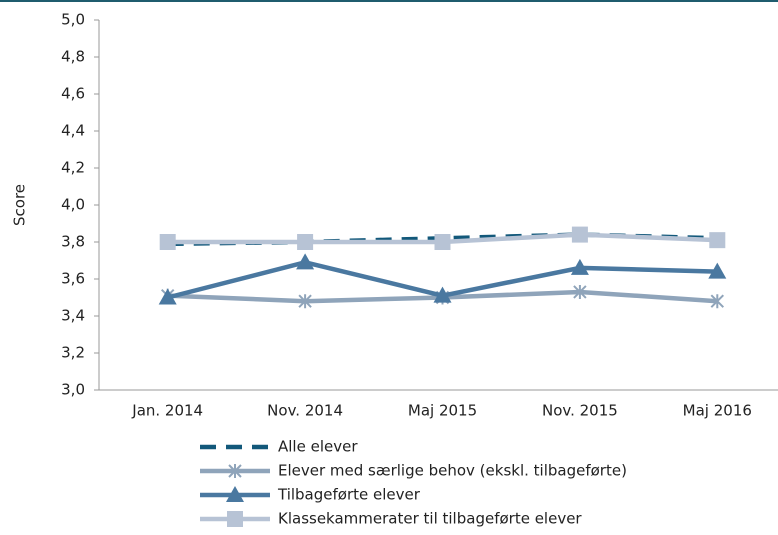 The height and width of the screenshot is (535, 778). What do you see at coordinates (73, 242) in the screenshot?
I see `y-tick-label: 3,8` at bounding box center [73, 242].